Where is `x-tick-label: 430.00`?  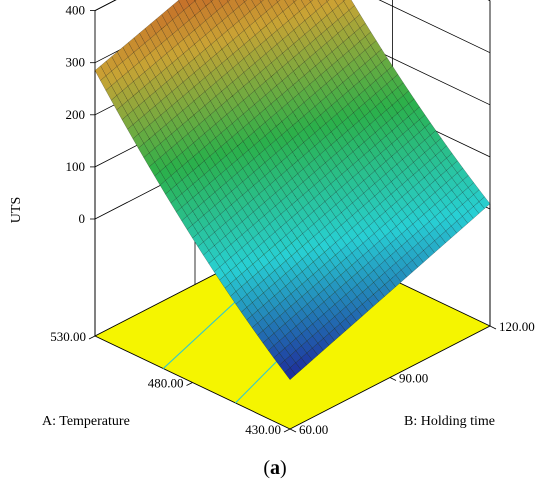 x-tick-label: 430.00 is located at coordinates (263, 429).